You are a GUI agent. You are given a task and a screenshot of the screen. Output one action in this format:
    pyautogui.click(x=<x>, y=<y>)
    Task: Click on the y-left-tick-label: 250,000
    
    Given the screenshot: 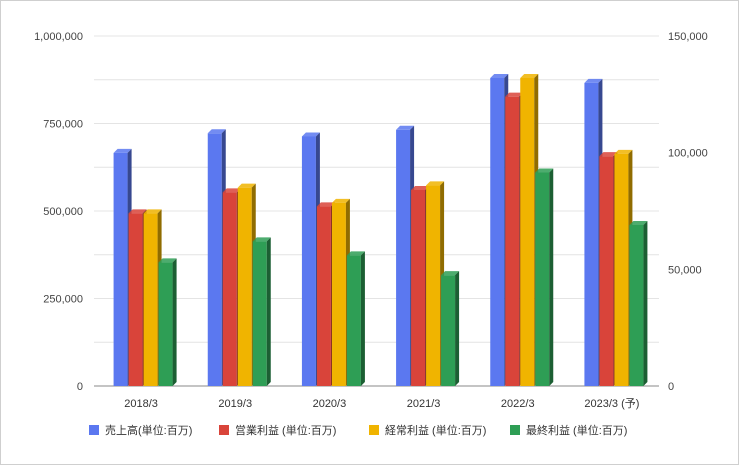 What is the action you would take?
    pyautogui.click(x=63, y=300)
    